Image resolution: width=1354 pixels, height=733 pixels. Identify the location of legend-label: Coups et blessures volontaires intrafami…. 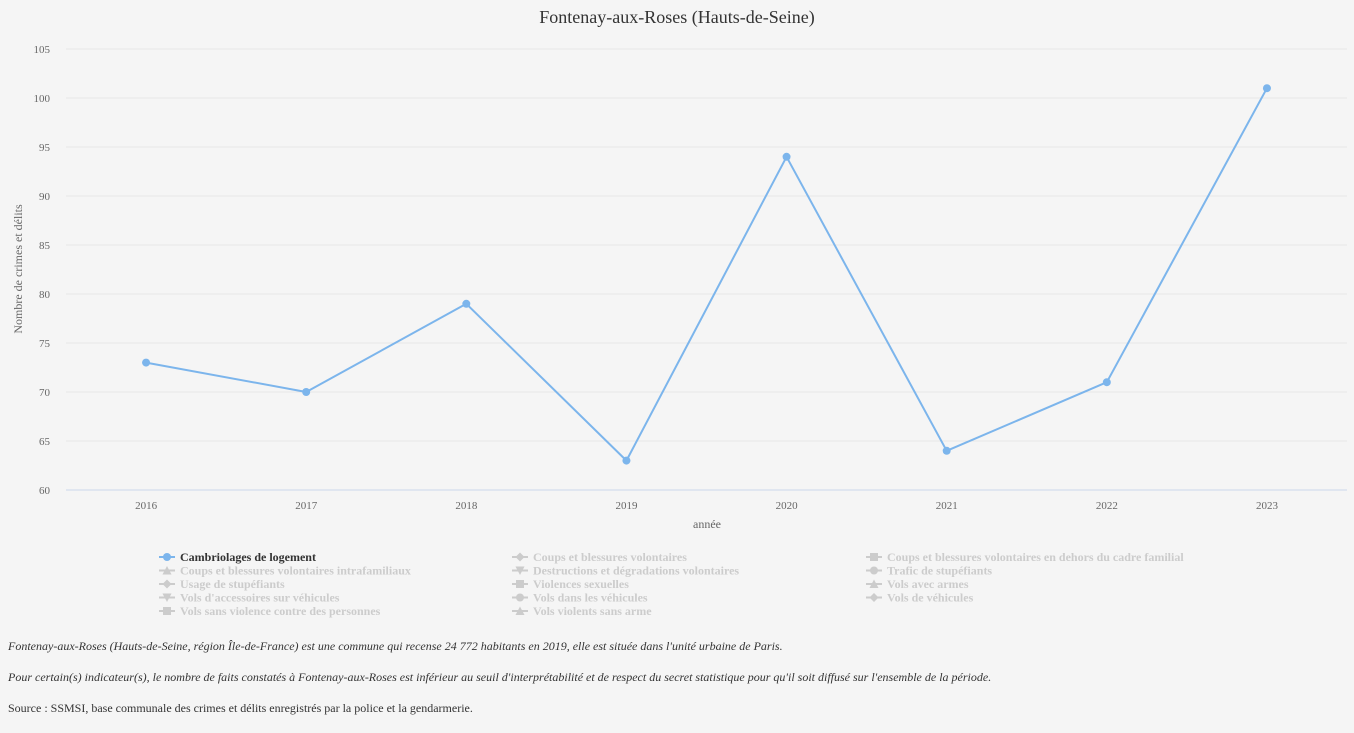
(295, 571).